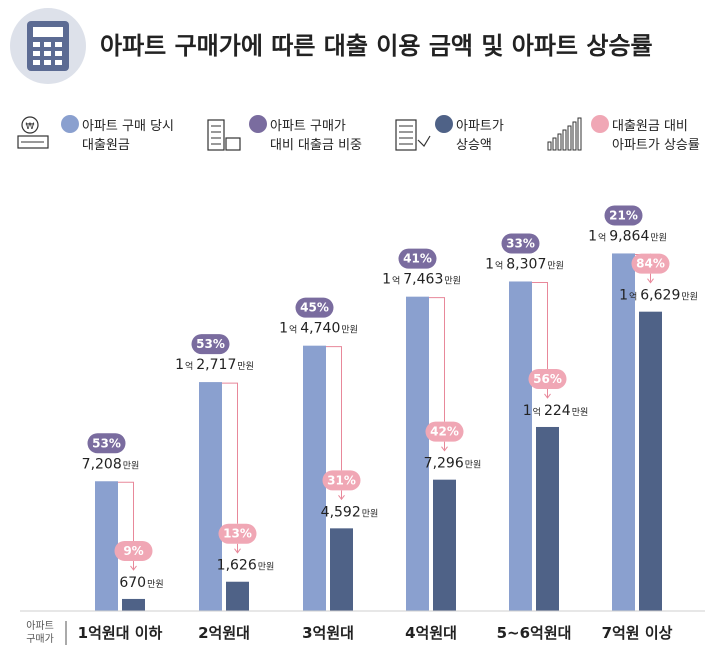 The image size is (725, 649). I want to click on category-label: 7억원 이상, so click(637, 633).